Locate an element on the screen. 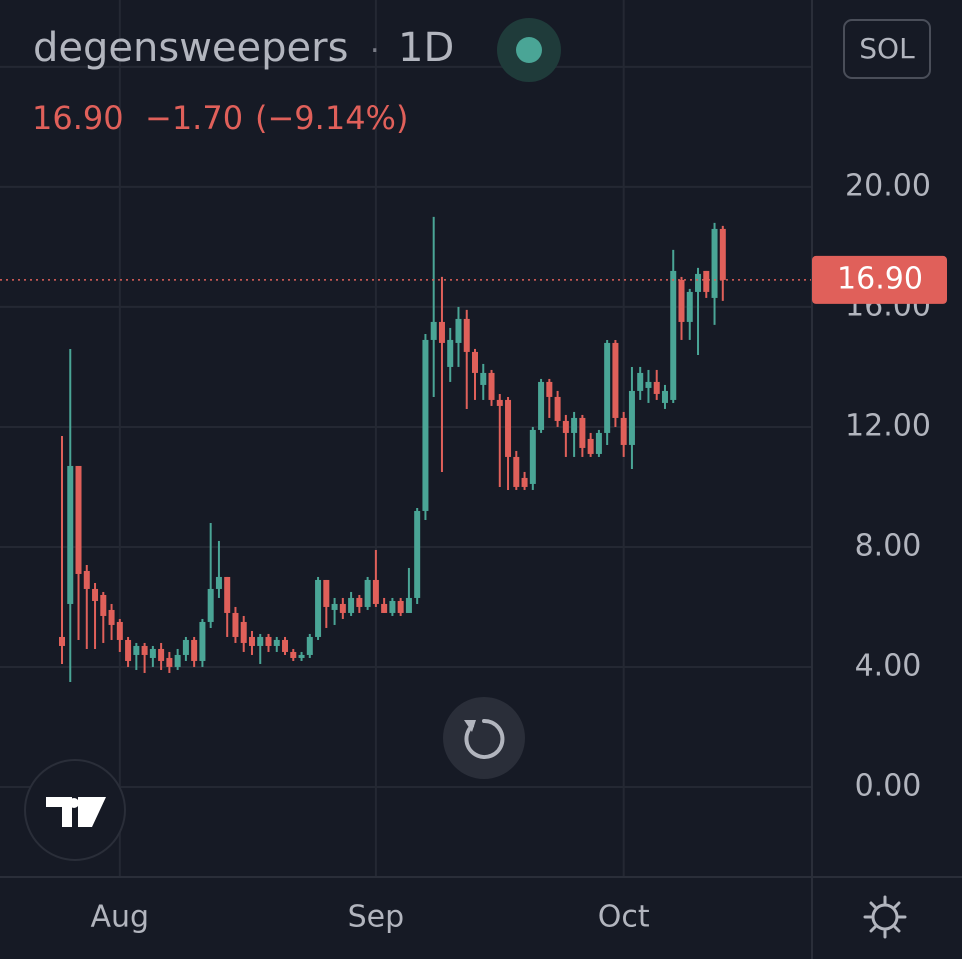  replay-circle is located at coordinates (484, 738).